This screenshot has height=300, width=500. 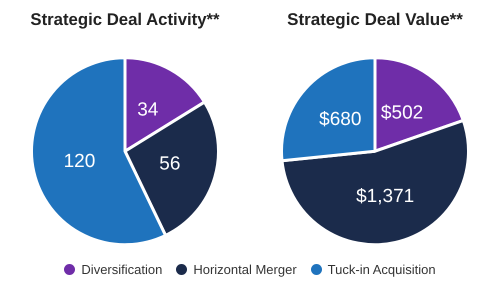 What do you see at coordinates (385, 197) in the screenshot?
I see `data-label: $1,371` at bounding box center [385, 197].